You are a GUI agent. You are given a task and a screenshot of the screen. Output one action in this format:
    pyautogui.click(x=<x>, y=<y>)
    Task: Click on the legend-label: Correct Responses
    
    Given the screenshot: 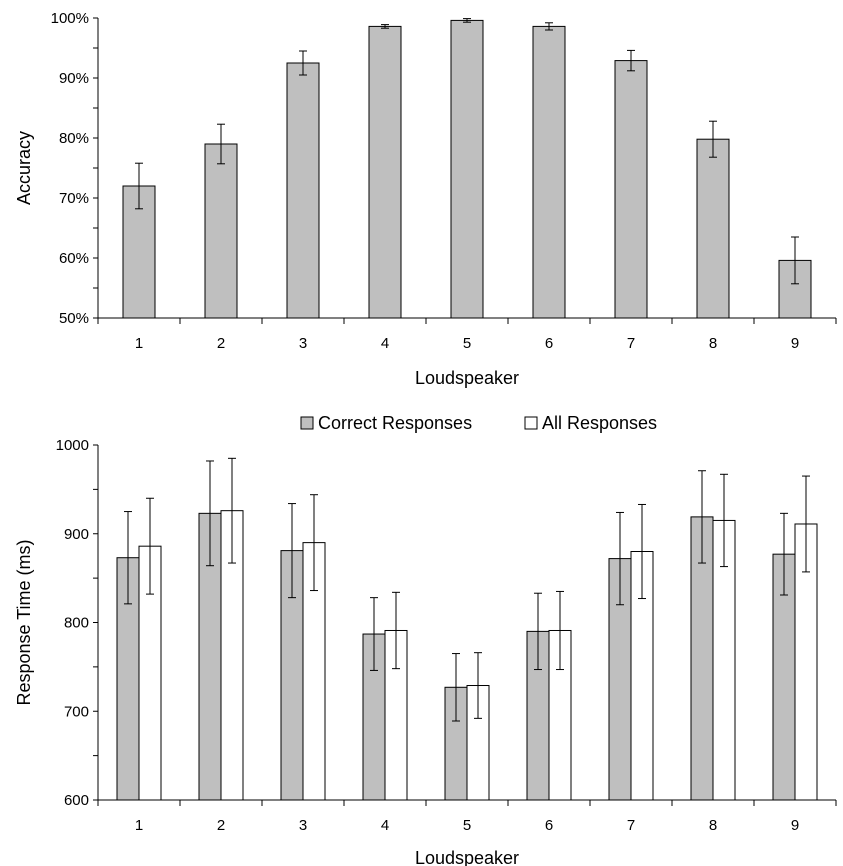 What is the action you would take?
    pyautogui.click(x=395, y=423)
    